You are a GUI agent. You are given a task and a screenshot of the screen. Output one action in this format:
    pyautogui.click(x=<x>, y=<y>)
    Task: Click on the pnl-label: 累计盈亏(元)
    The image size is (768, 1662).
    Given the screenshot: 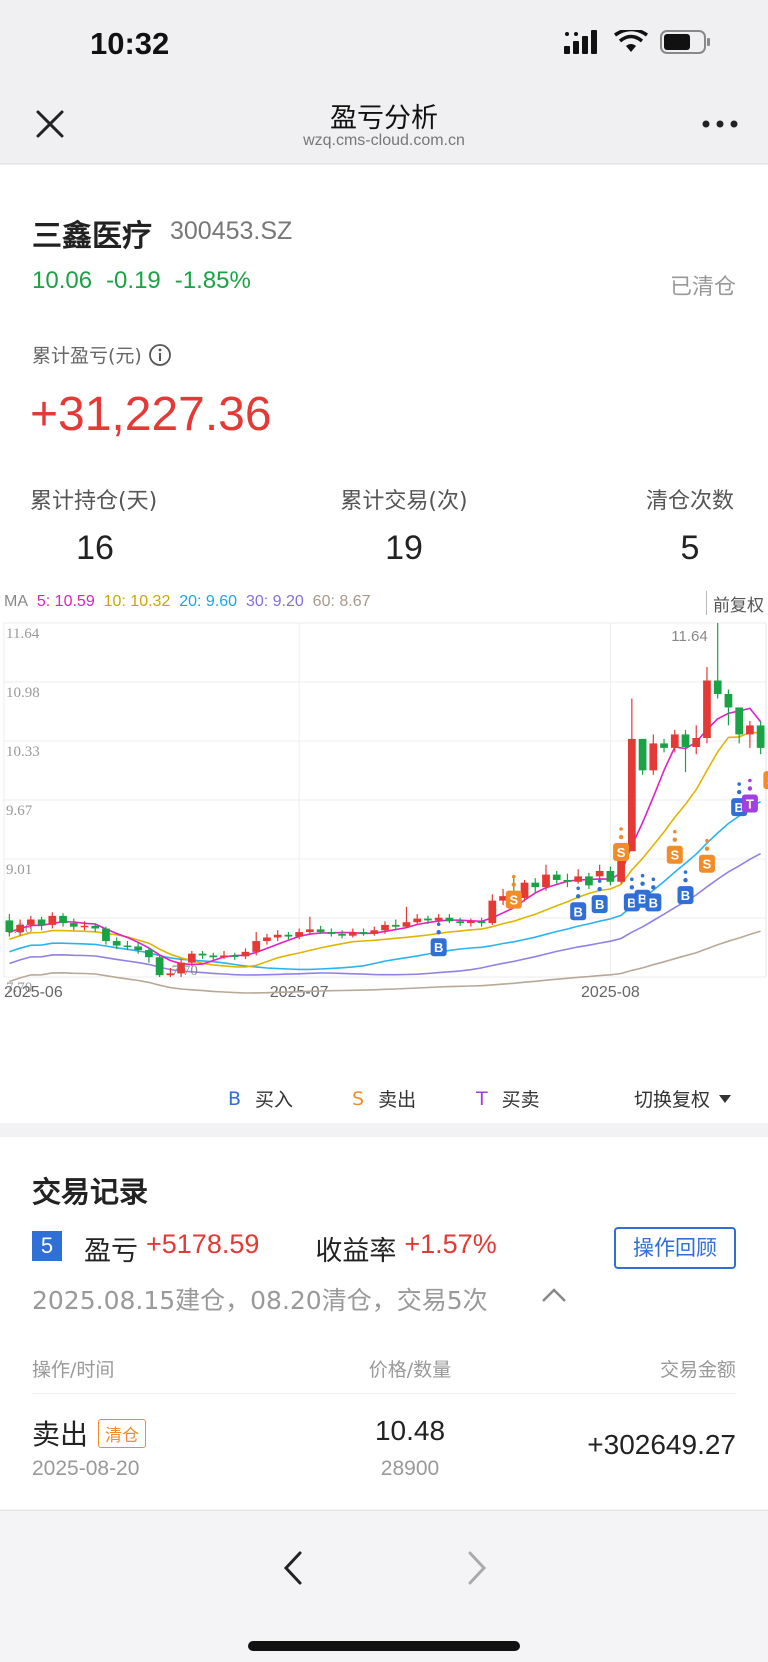 What is the action you would take?
    pyautogui.click(x=87, y=356)
    